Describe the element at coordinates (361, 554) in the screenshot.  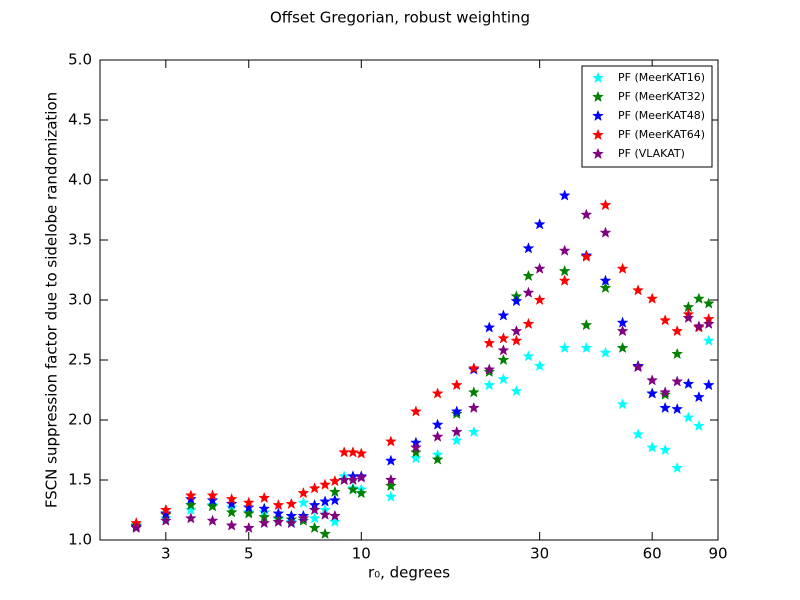
I see `x-tick-label: 10` at that location.